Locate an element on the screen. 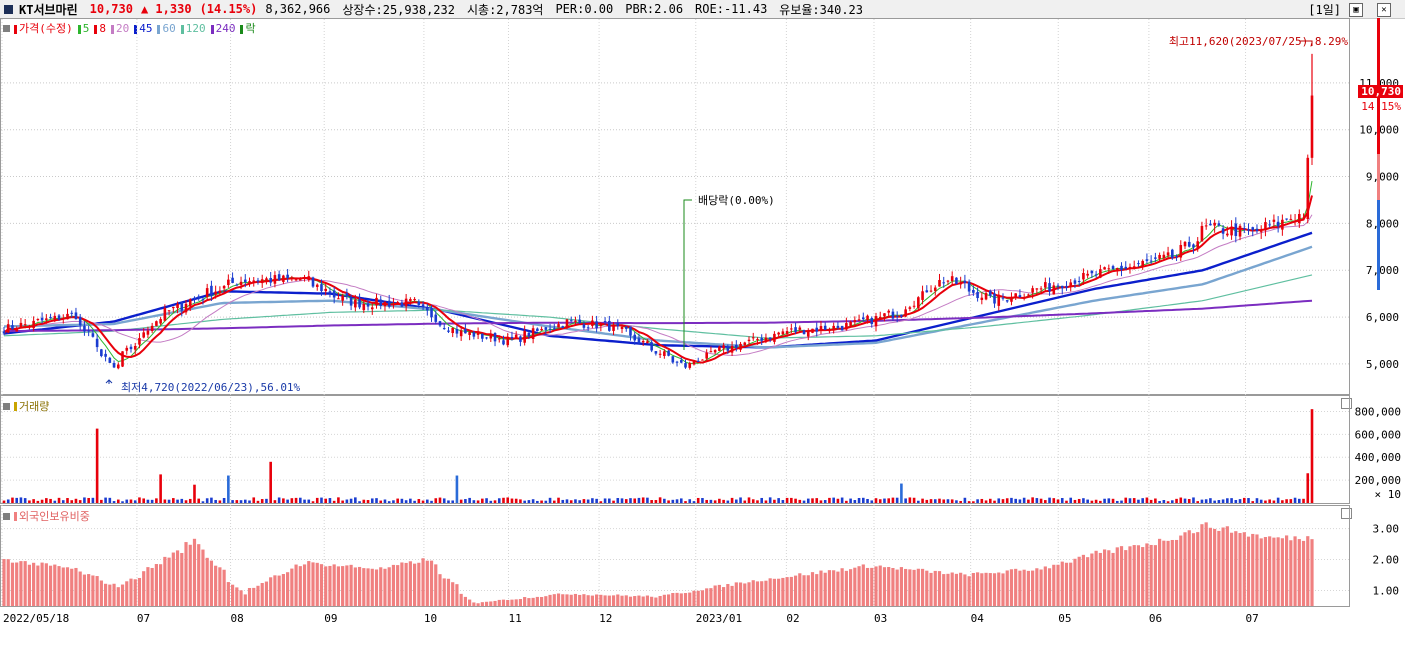 The height and width of the screenshot is (648, 1405). legend-item: 120 is located at coordinates (193, 28).